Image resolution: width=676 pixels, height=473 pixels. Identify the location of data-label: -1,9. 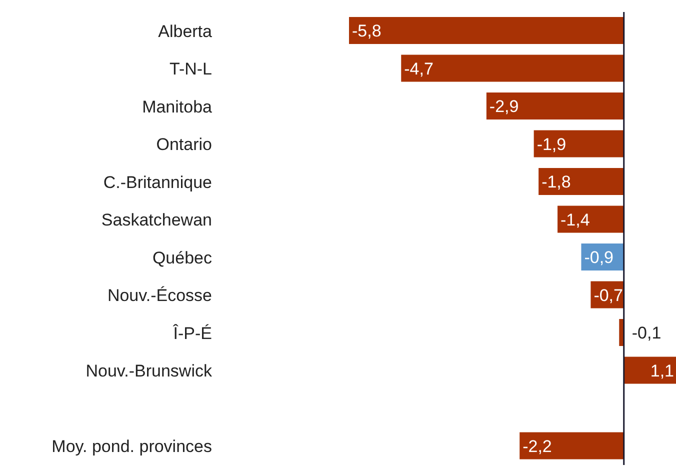
(551, 144).